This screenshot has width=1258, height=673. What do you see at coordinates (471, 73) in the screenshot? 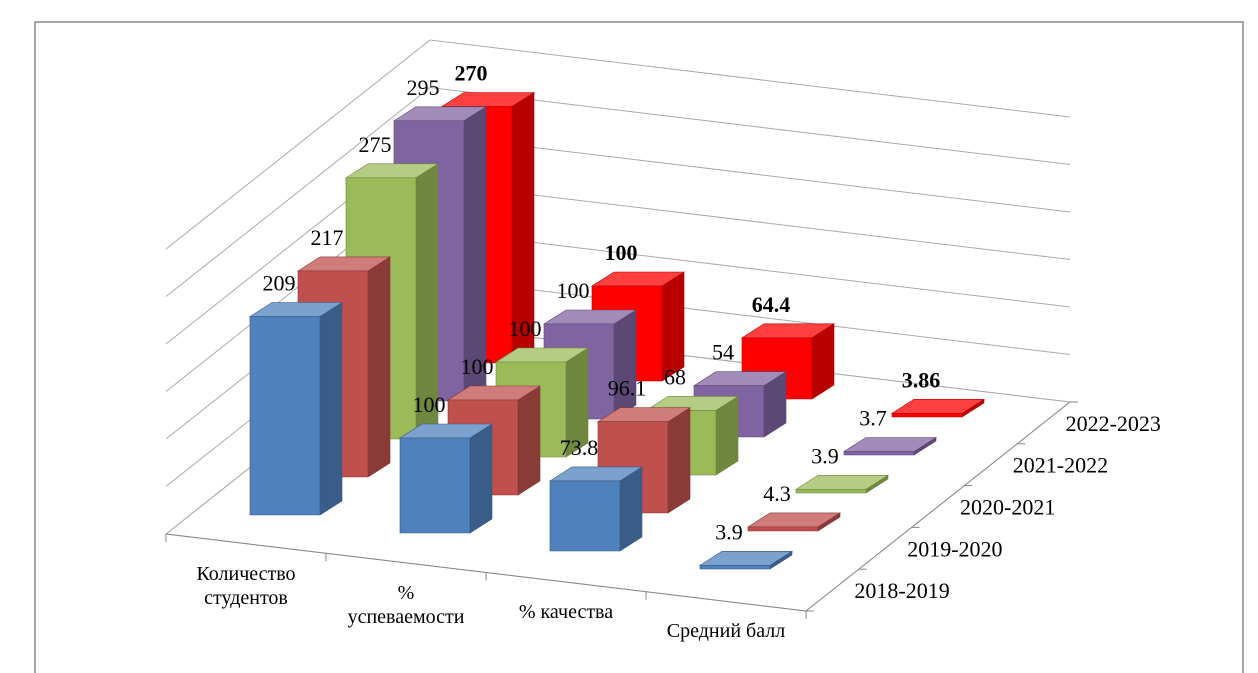
I see `value-label: 270` at bounding box center [471, 73].